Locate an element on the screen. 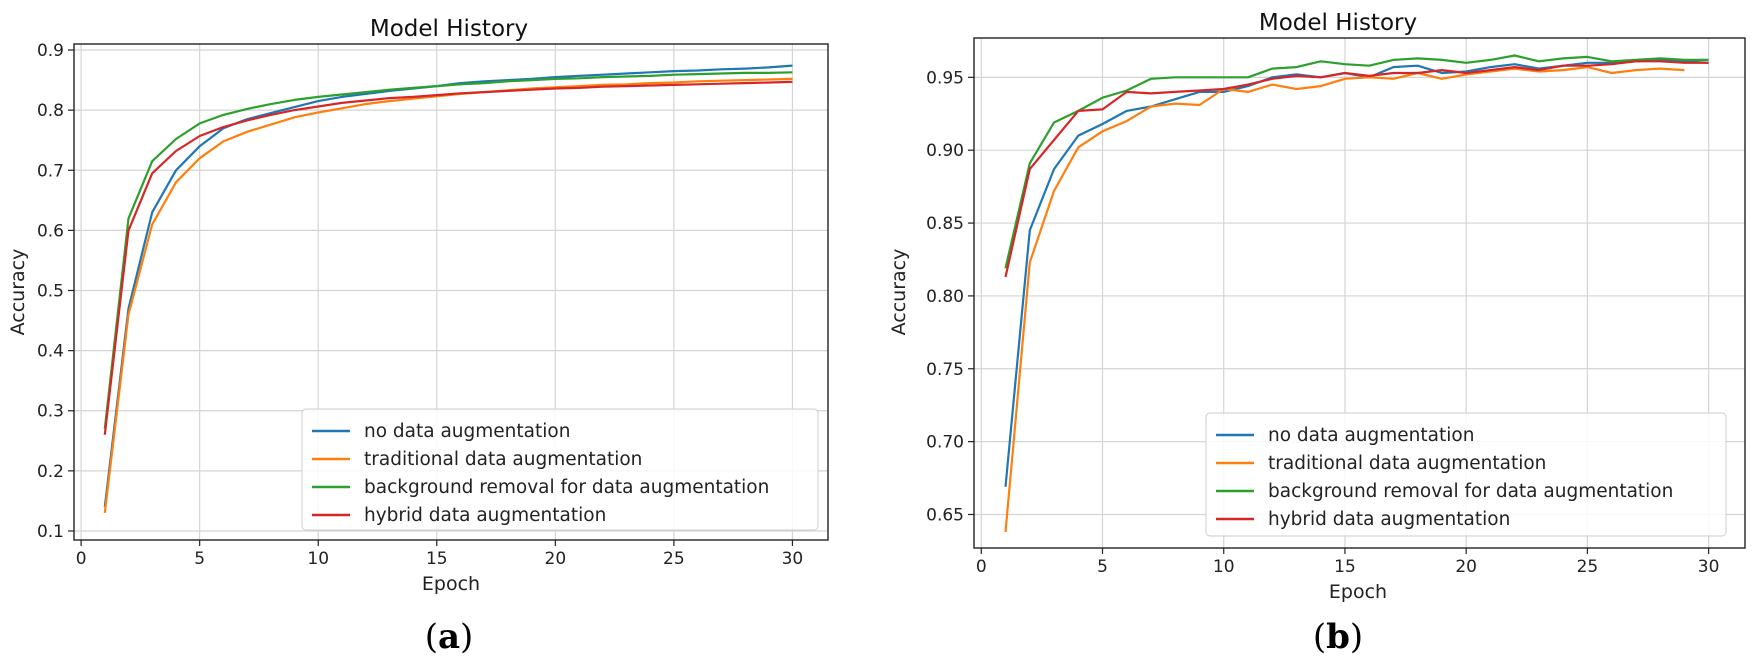  chart-a-legend-box is located at coordinates (560, 469).